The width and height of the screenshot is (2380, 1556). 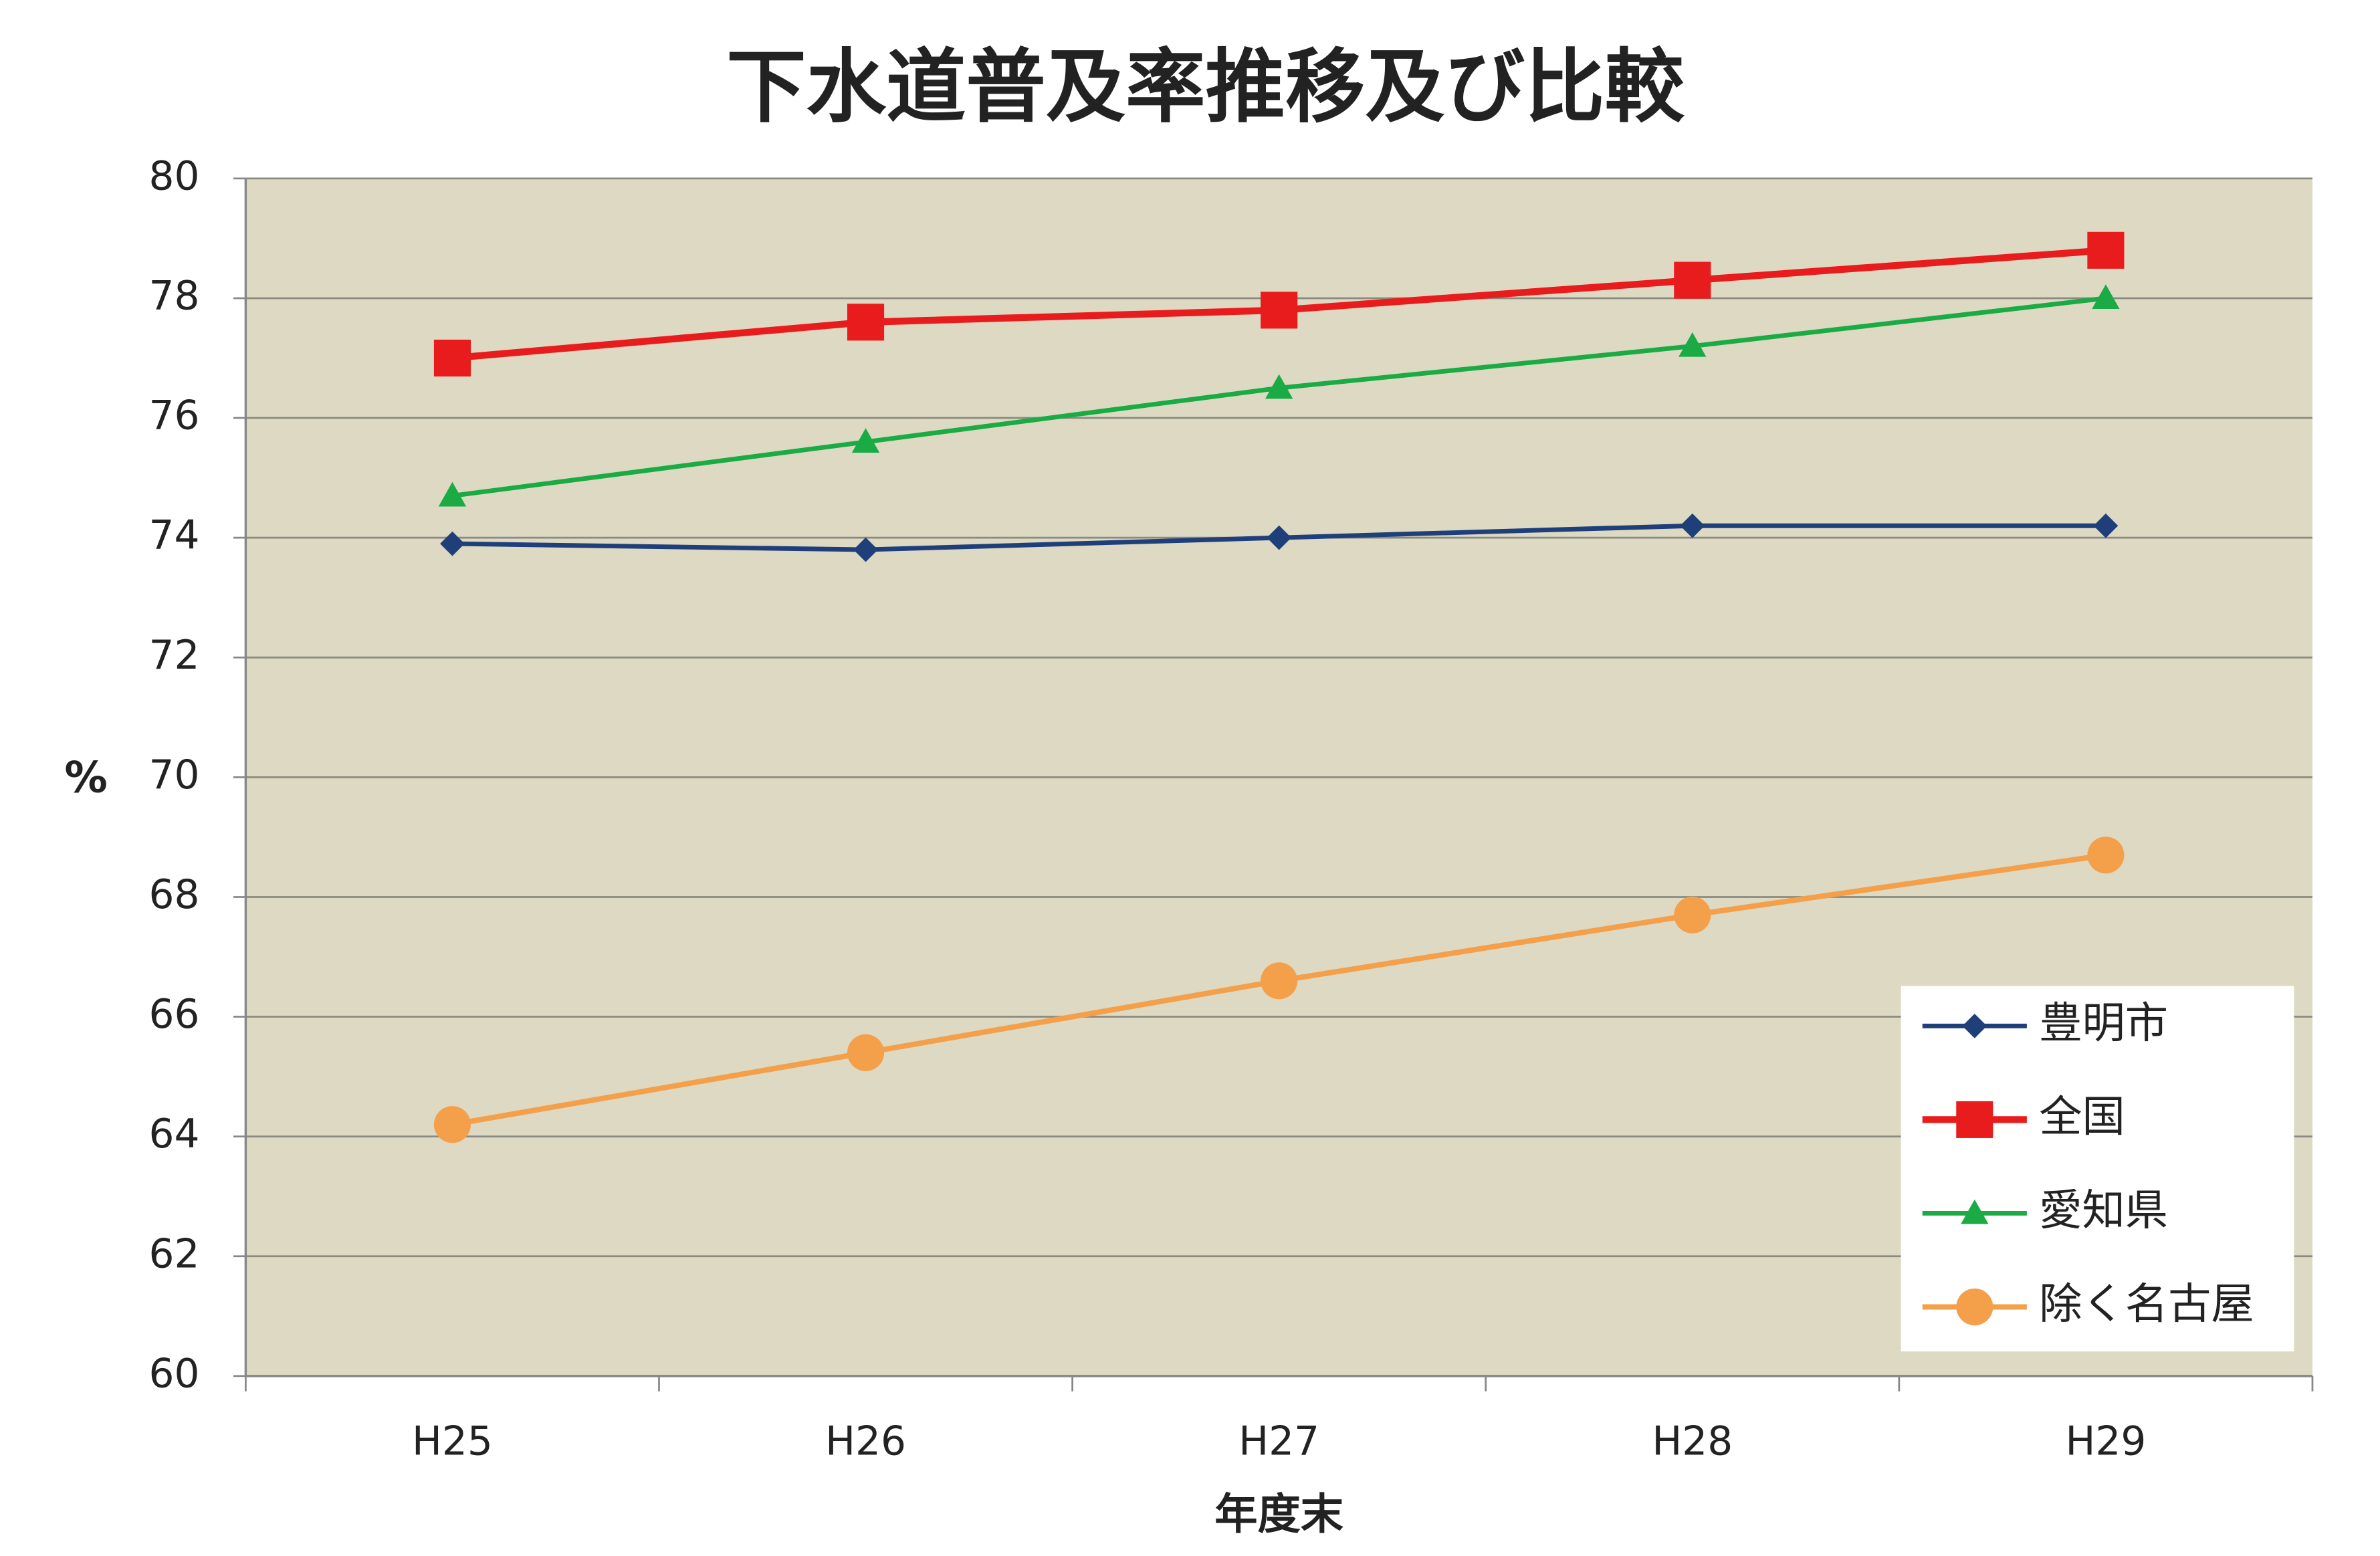 I want to click on y-tick-label: 62, so click(x=174, y=1254).